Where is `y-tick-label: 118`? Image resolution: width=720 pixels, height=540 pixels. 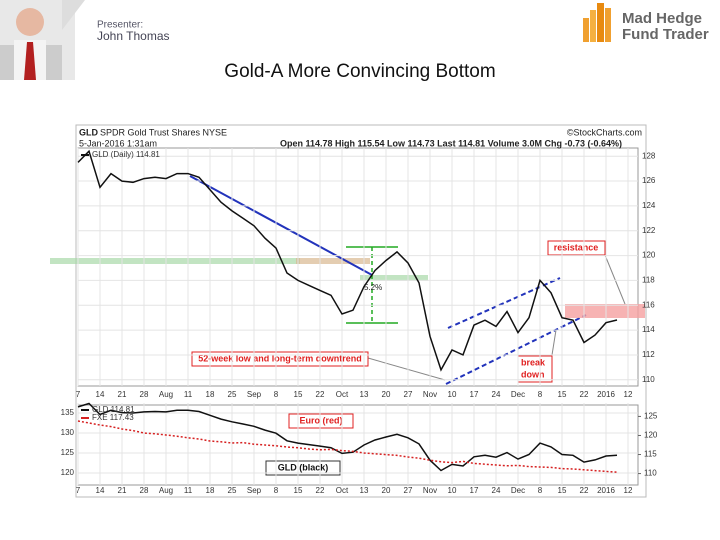
y-tick-label: 118 is located at coordinates (648, 280).